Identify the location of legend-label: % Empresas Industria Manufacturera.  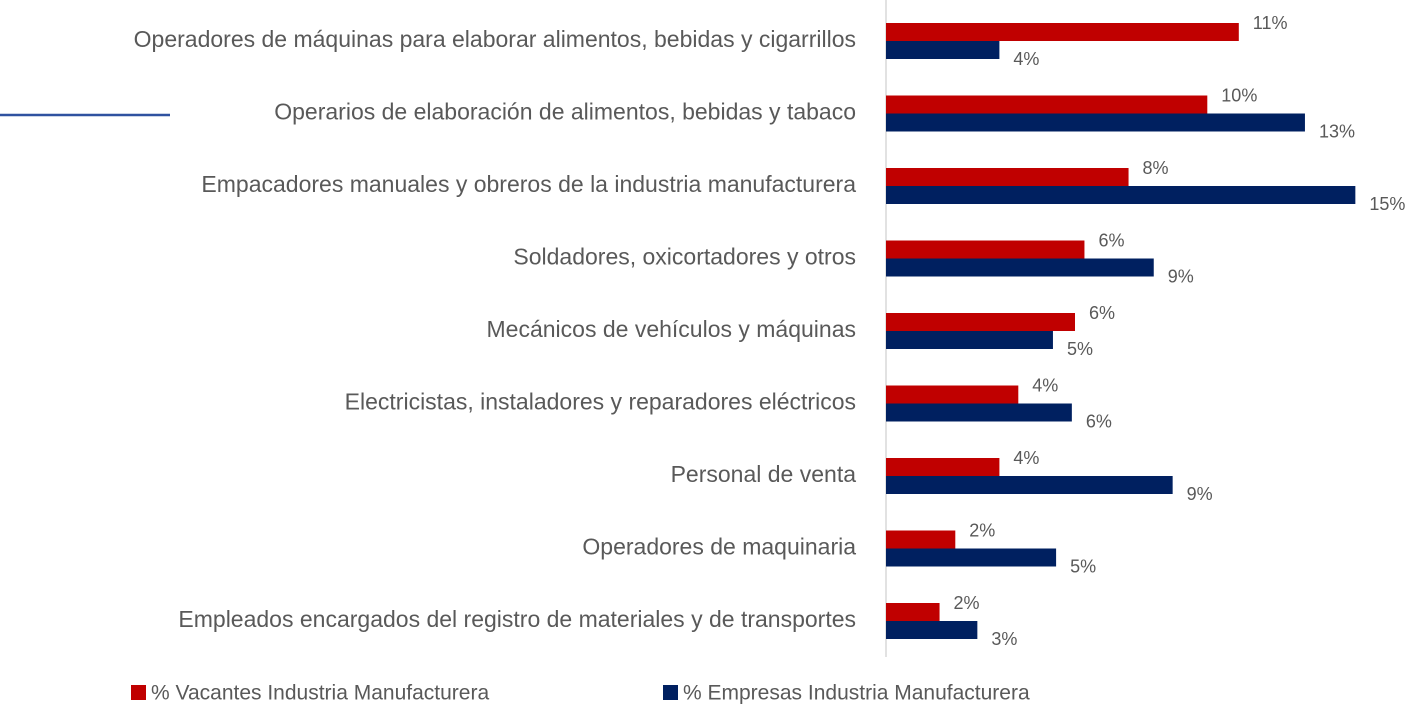
(856, 693).